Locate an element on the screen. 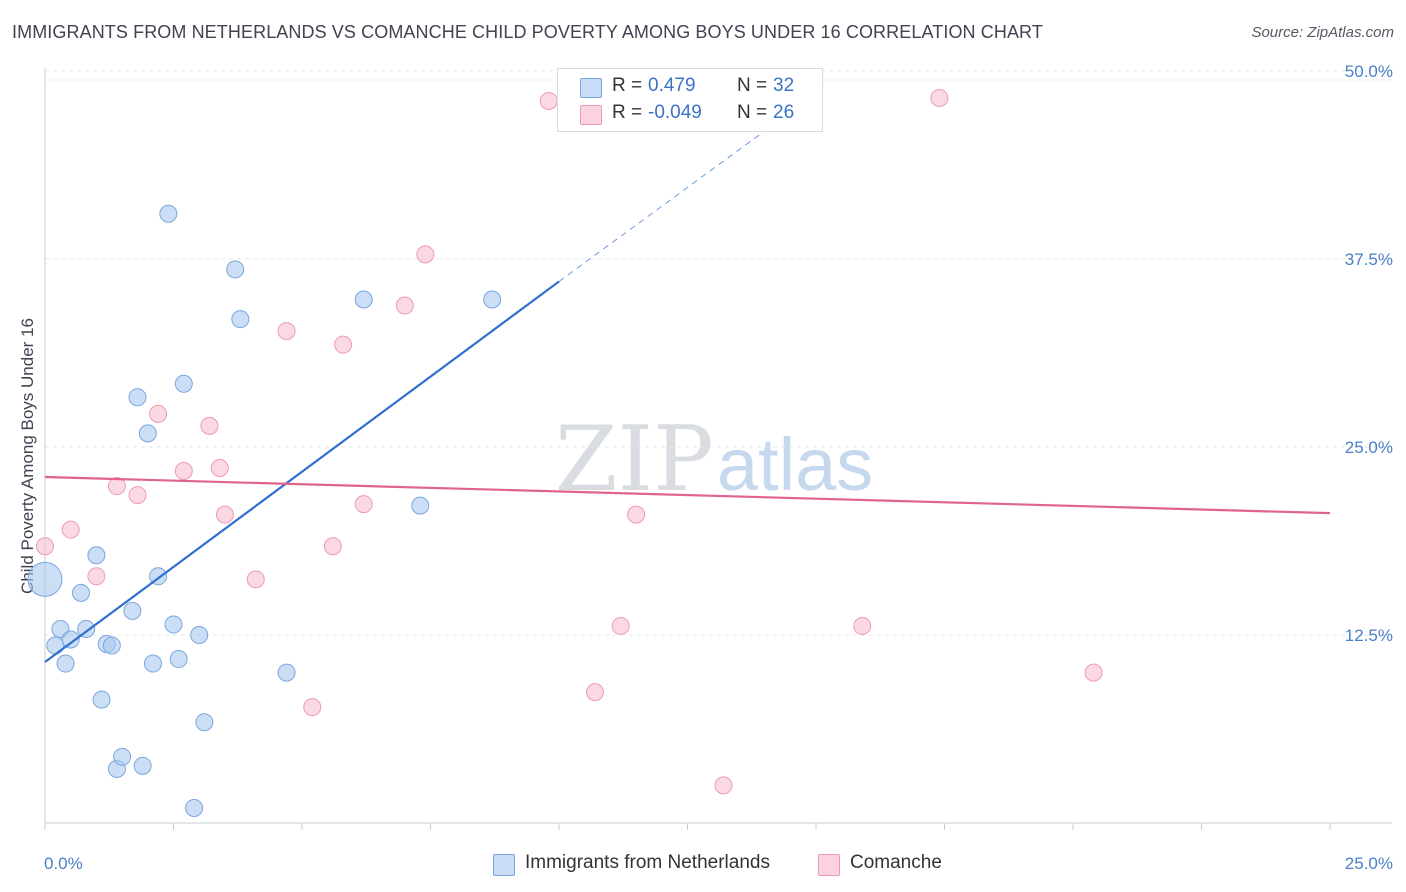 This screenshot has width=1406, height=892. y-tick-label: 25.0% is located at coordinates (1369, 447).